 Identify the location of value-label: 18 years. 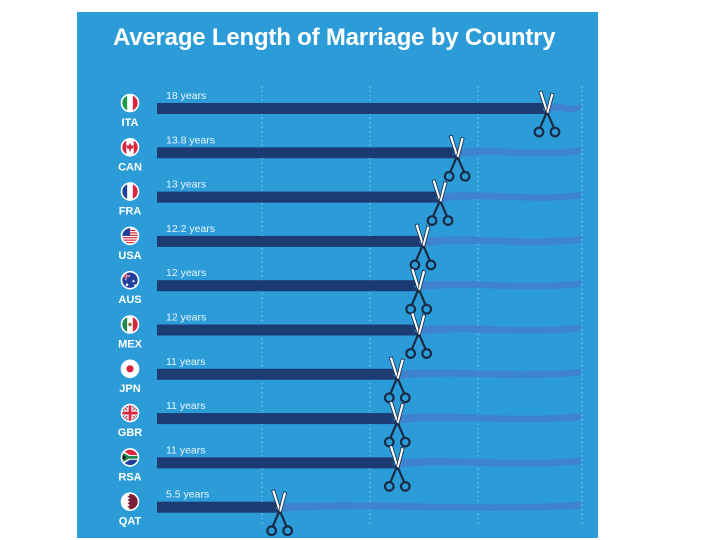
(186, 96).